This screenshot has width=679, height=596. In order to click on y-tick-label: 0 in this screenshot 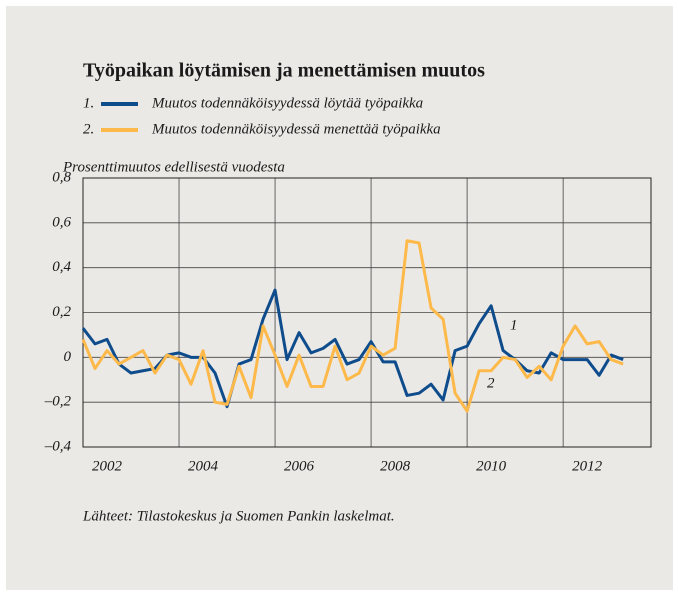, I will do `click(68, 357)`.